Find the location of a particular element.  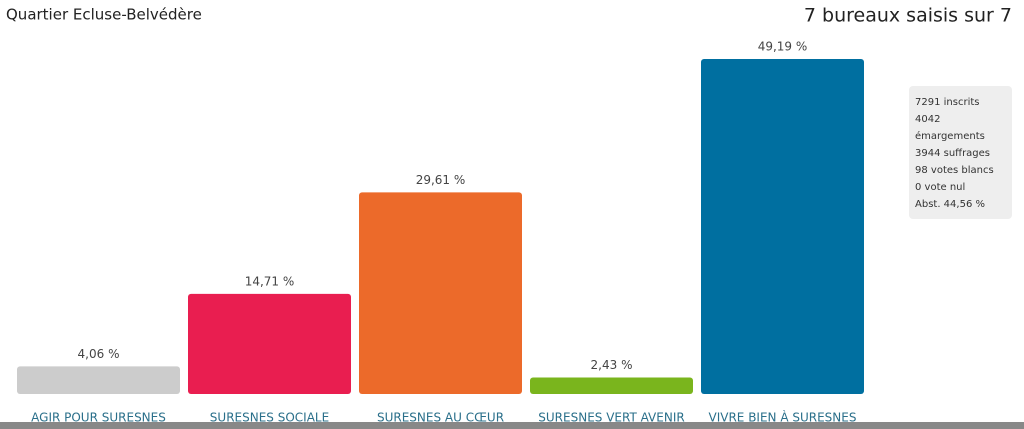

value-label: 49,19 % is located at coordinates (783, 47).